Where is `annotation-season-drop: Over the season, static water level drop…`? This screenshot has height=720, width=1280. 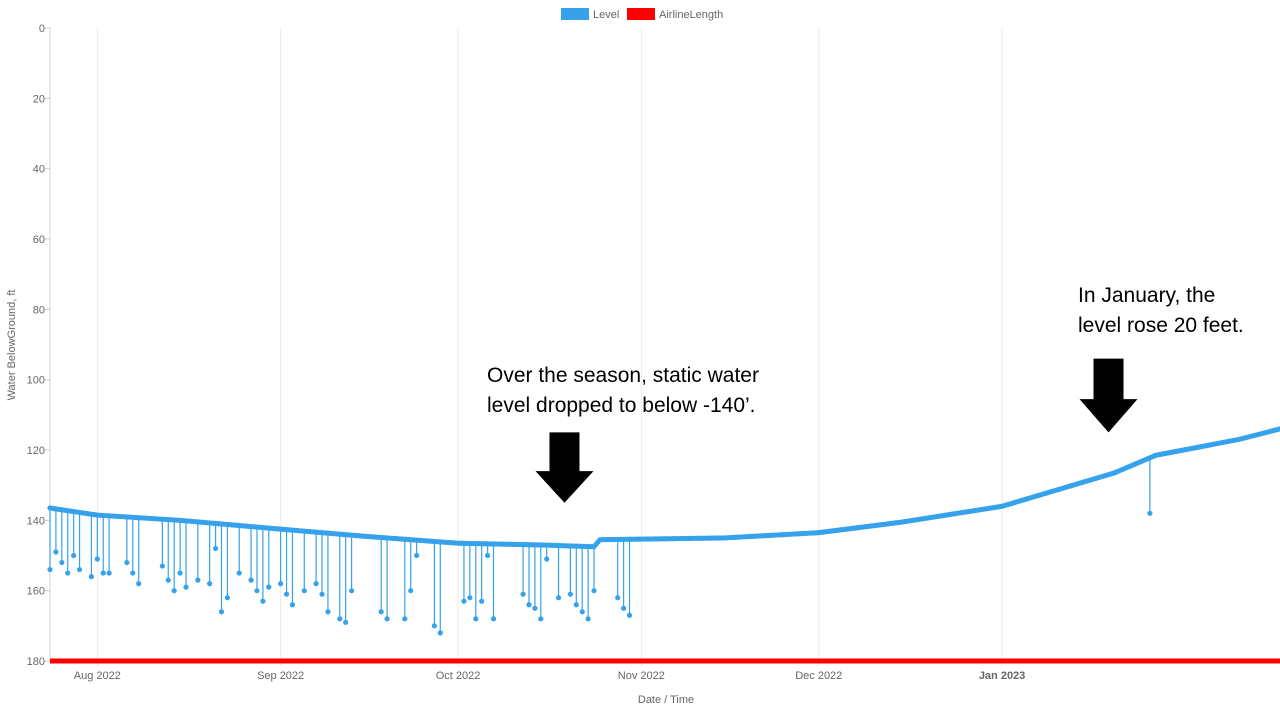
annotation-season-drop: Over the season, static water level drop… is located at coordinates (623, 390).